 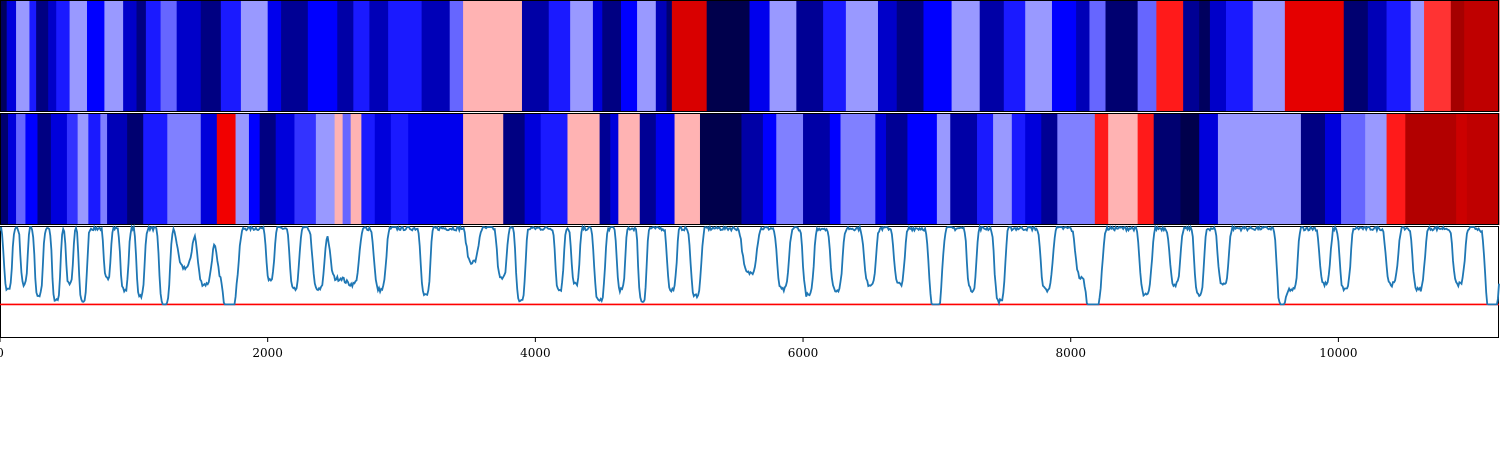 I want to click on x-tick-label: 10000, so click(x=1338, y=353).